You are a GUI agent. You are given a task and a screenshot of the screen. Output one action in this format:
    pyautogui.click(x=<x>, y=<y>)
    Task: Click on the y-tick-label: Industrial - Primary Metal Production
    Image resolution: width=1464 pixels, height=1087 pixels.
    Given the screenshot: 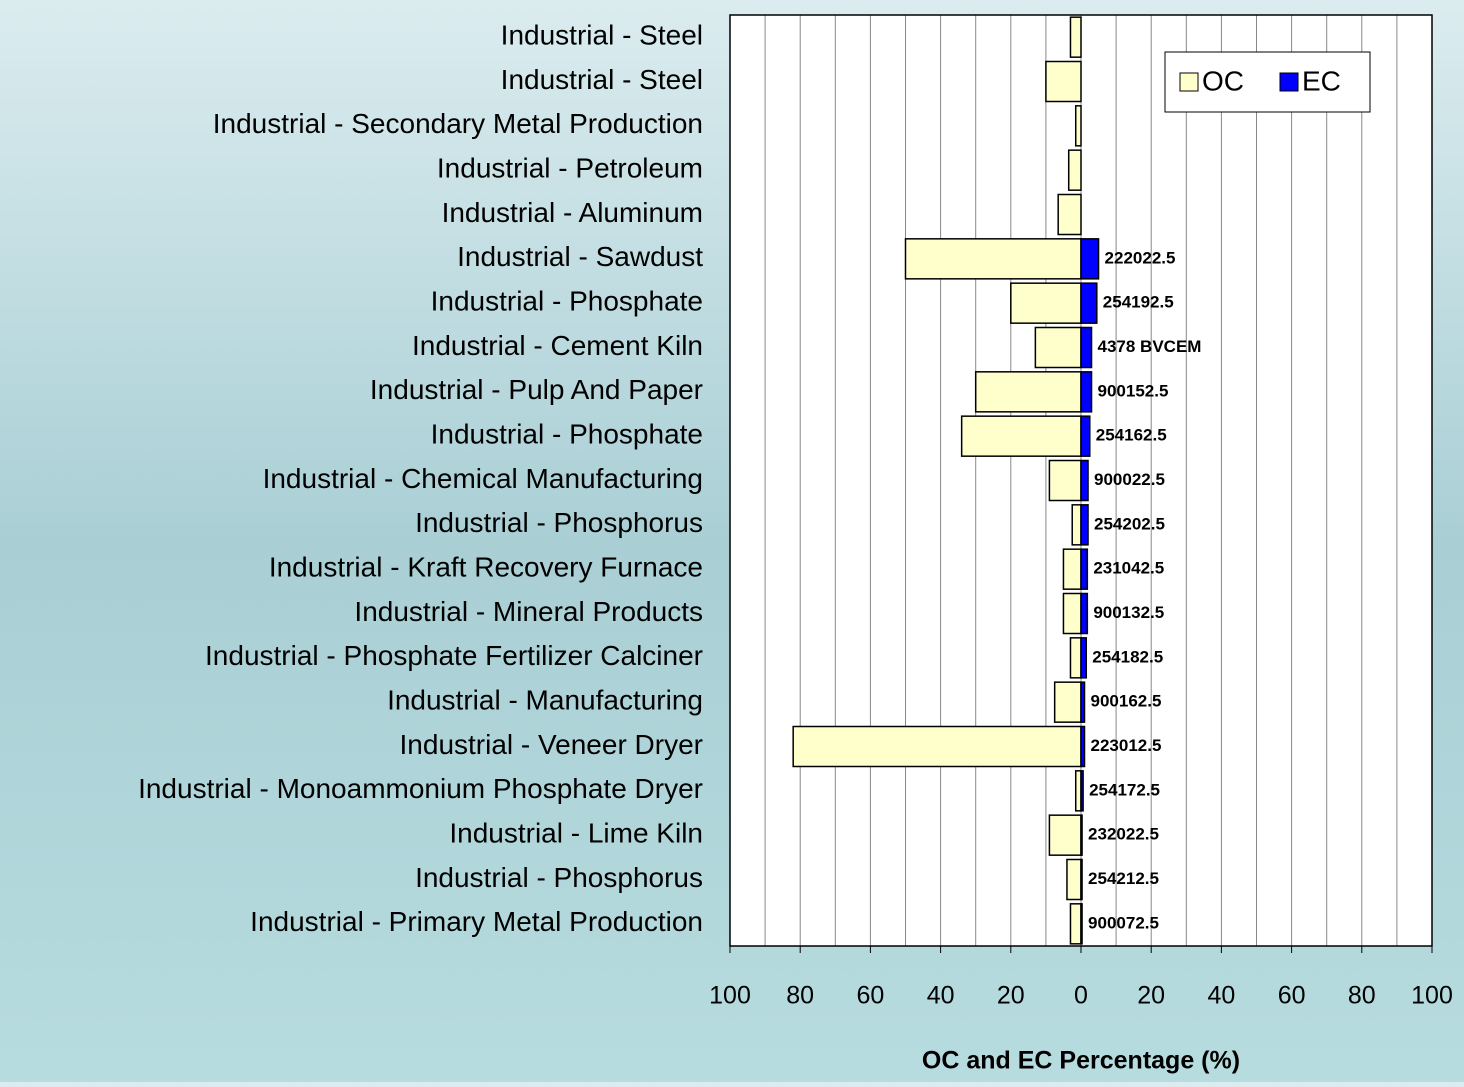 What is the action you would take?
    pyautogui.click(x=476, y=921)
    